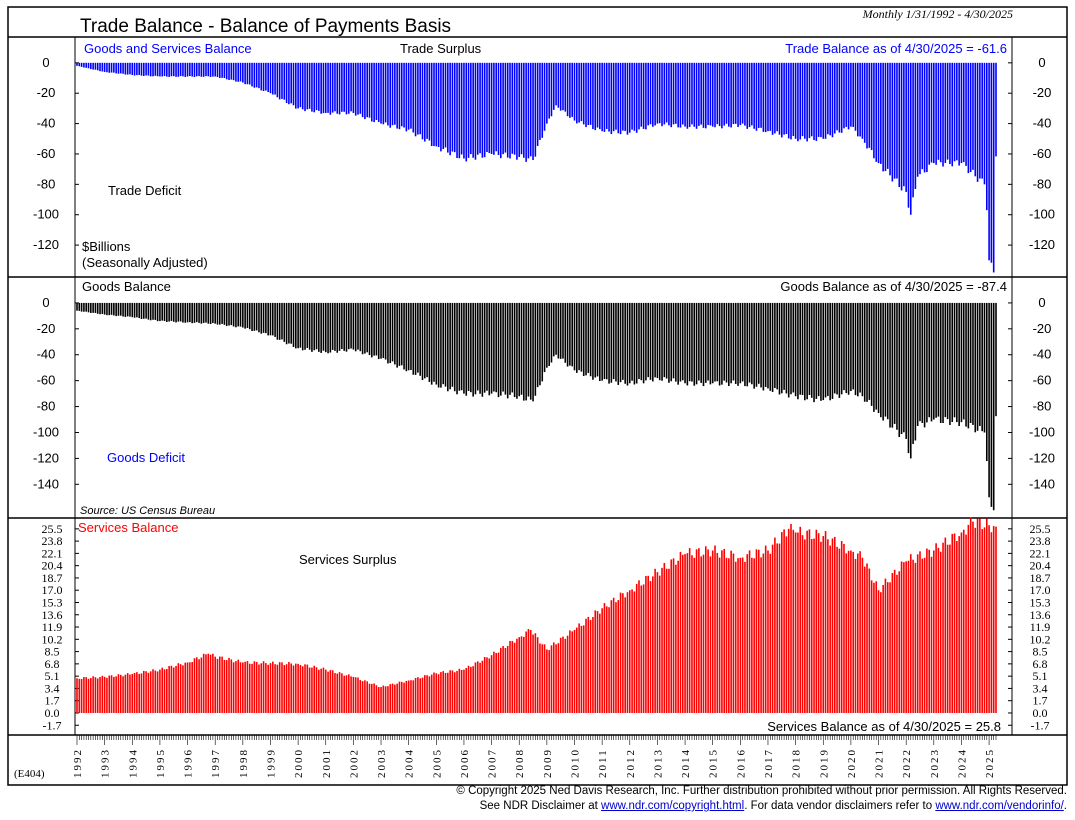 The height and width of the screenshot is (820, 1075). Describe the element at coordinates (52, 713) in the screenshot. I see `y-tick-label-left: 0.0` at that location.